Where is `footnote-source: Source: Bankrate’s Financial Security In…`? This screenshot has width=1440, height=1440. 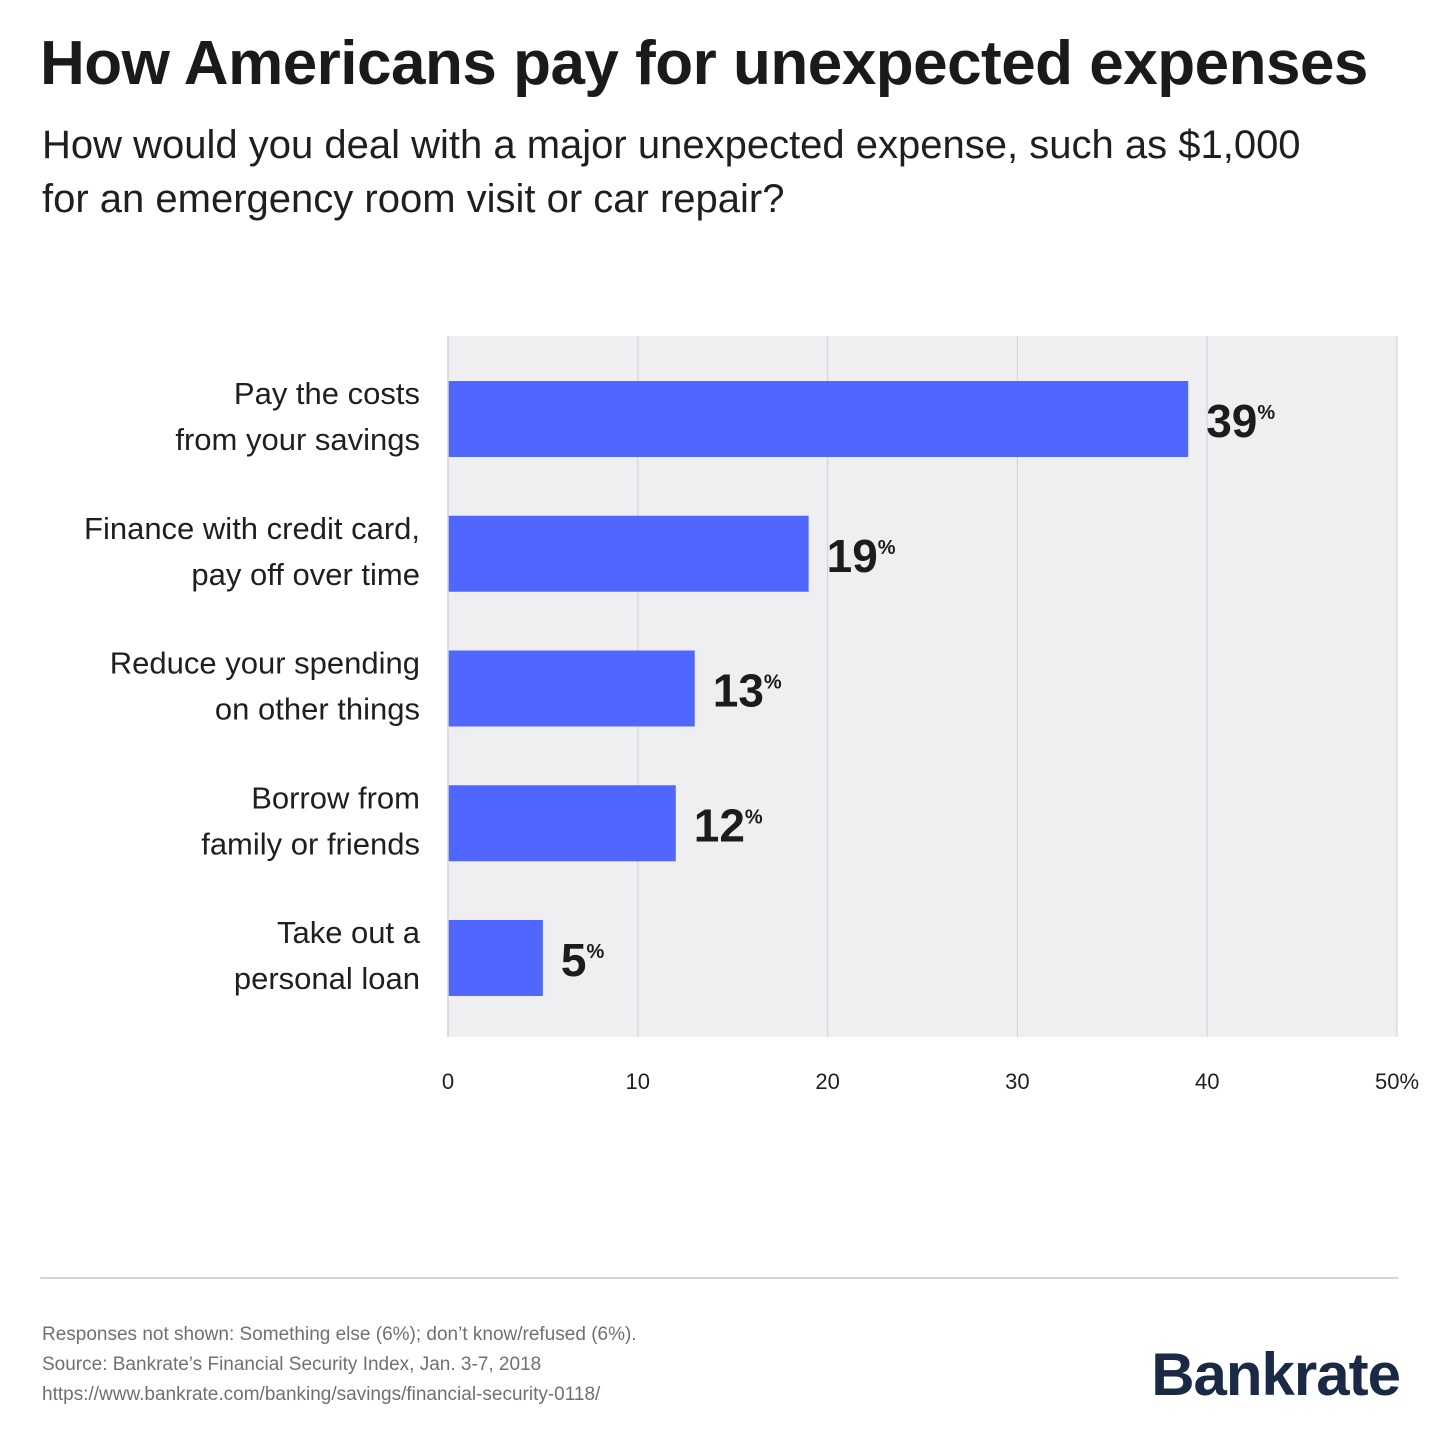
footnote-source: Source: Bankrate’s Financial Security In… is located at coordinates (292, 1364).